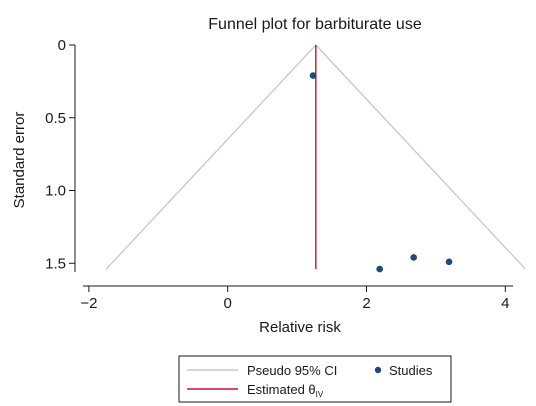 This screenshot has height=406, width=536. What do you see at coordinates (292, 370) in the screenshot?
I see `legend-ci-label: Pseudo 95% CI` at bounding box center [292, 370].